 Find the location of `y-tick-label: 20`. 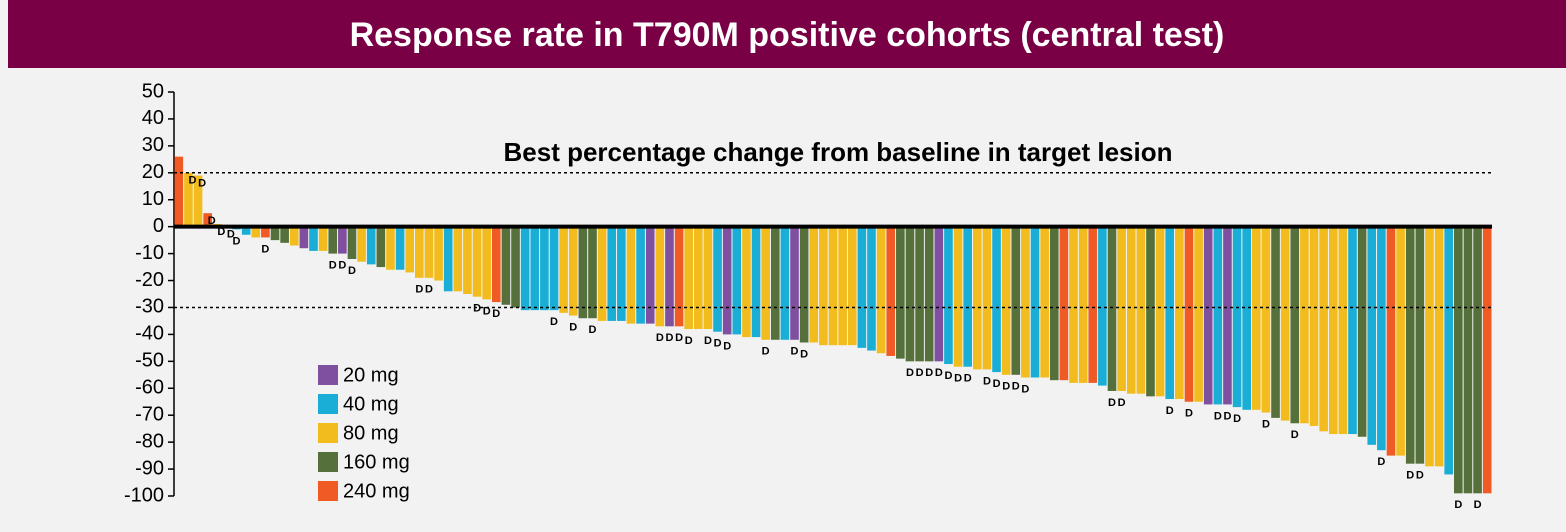

y-tick-label: 20 is located at coordinates (153, 172).